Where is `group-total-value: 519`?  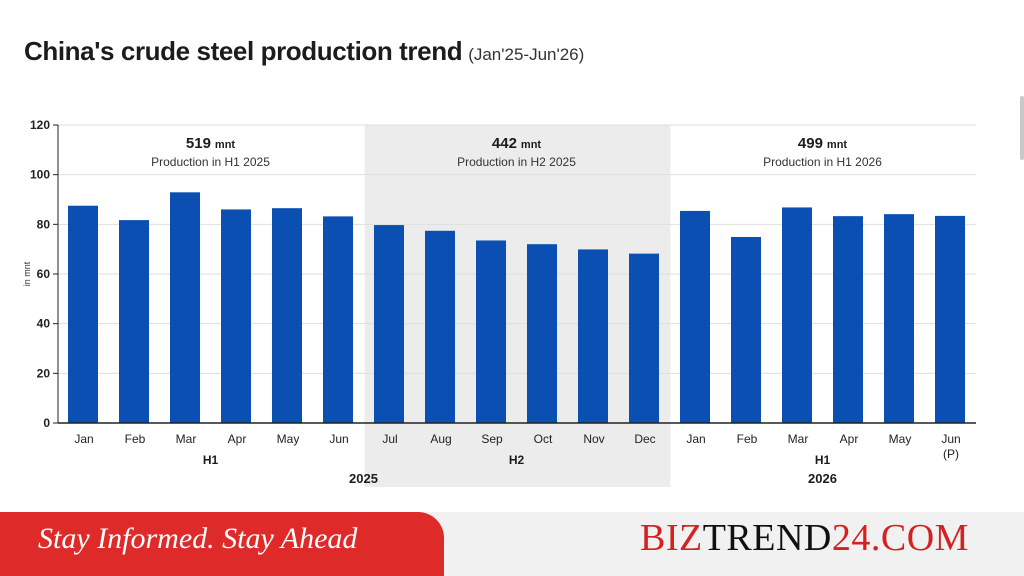 group-total-value: 519 is located at coordinates (198, 143).